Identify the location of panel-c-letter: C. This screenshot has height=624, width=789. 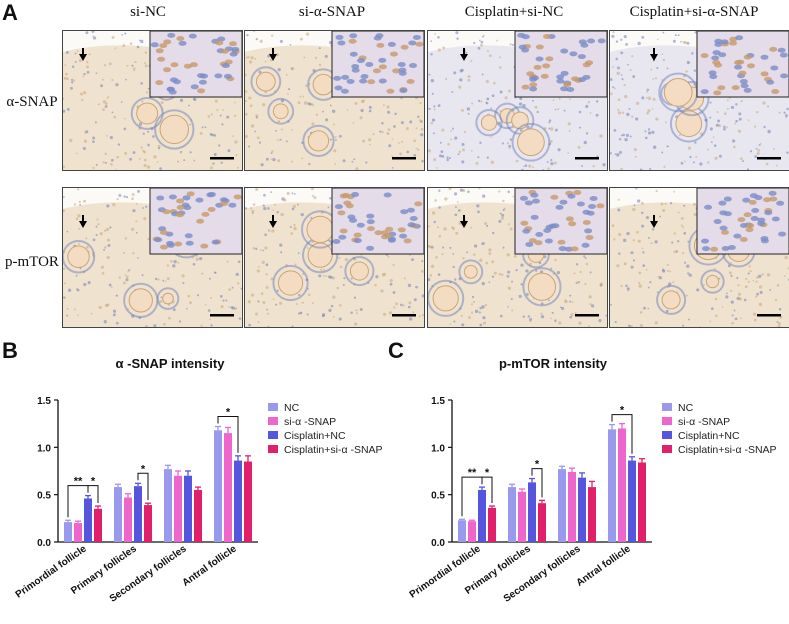
(396, 350).